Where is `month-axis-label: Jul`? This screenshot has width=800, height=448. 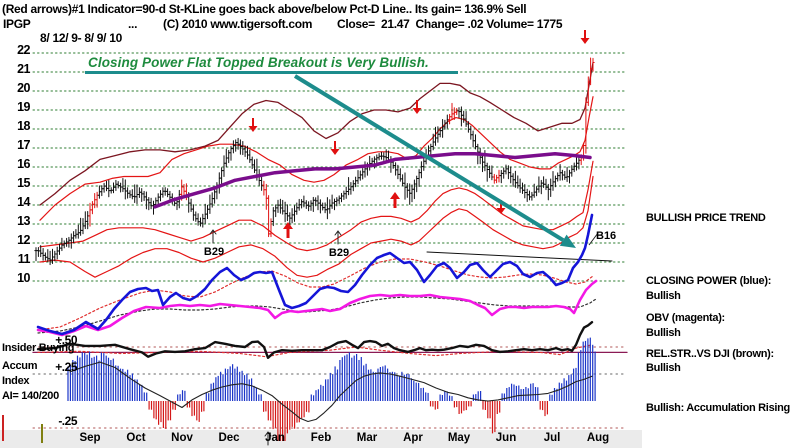 month-axis-label: Jul is located at coordinates (552, 438).